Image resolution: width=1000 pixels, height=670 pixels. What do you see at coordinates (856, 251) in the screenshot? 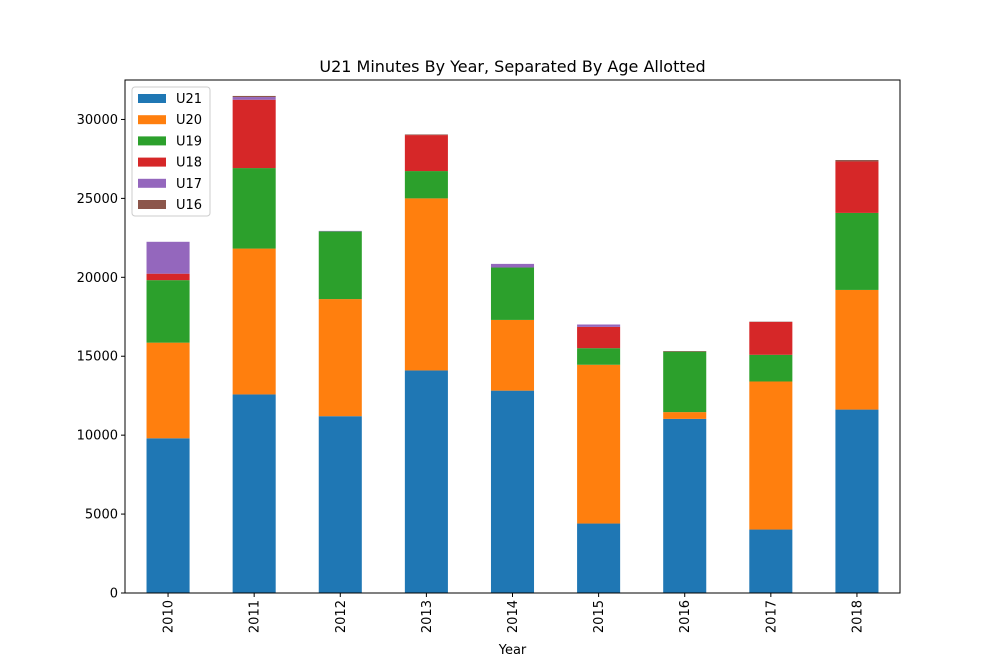
I see `bar-u19-2018` at bounding box center [856, 251].